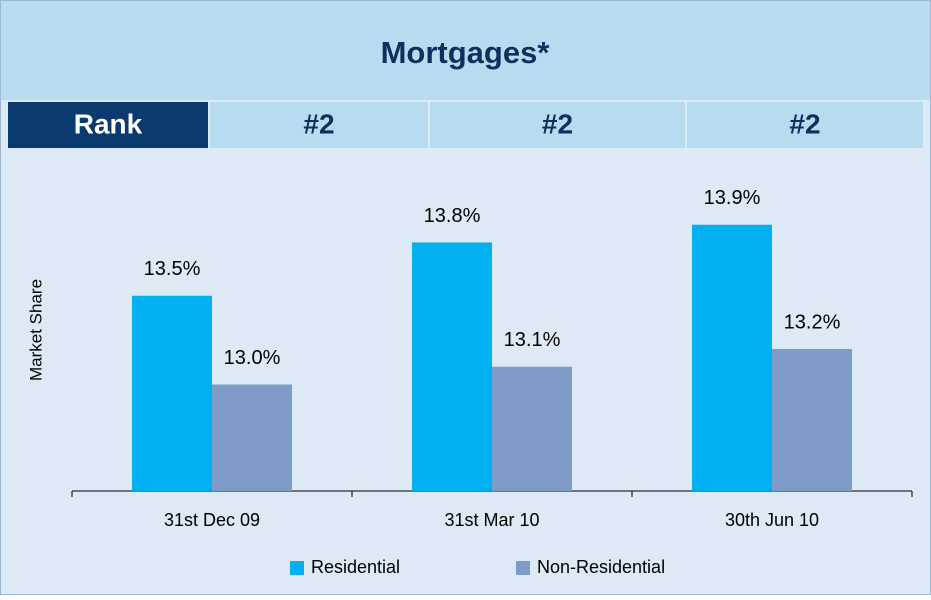  Describe the element at coordinates (532, 340) in the screenshot. I see `data-label: 13.1%` at that location.